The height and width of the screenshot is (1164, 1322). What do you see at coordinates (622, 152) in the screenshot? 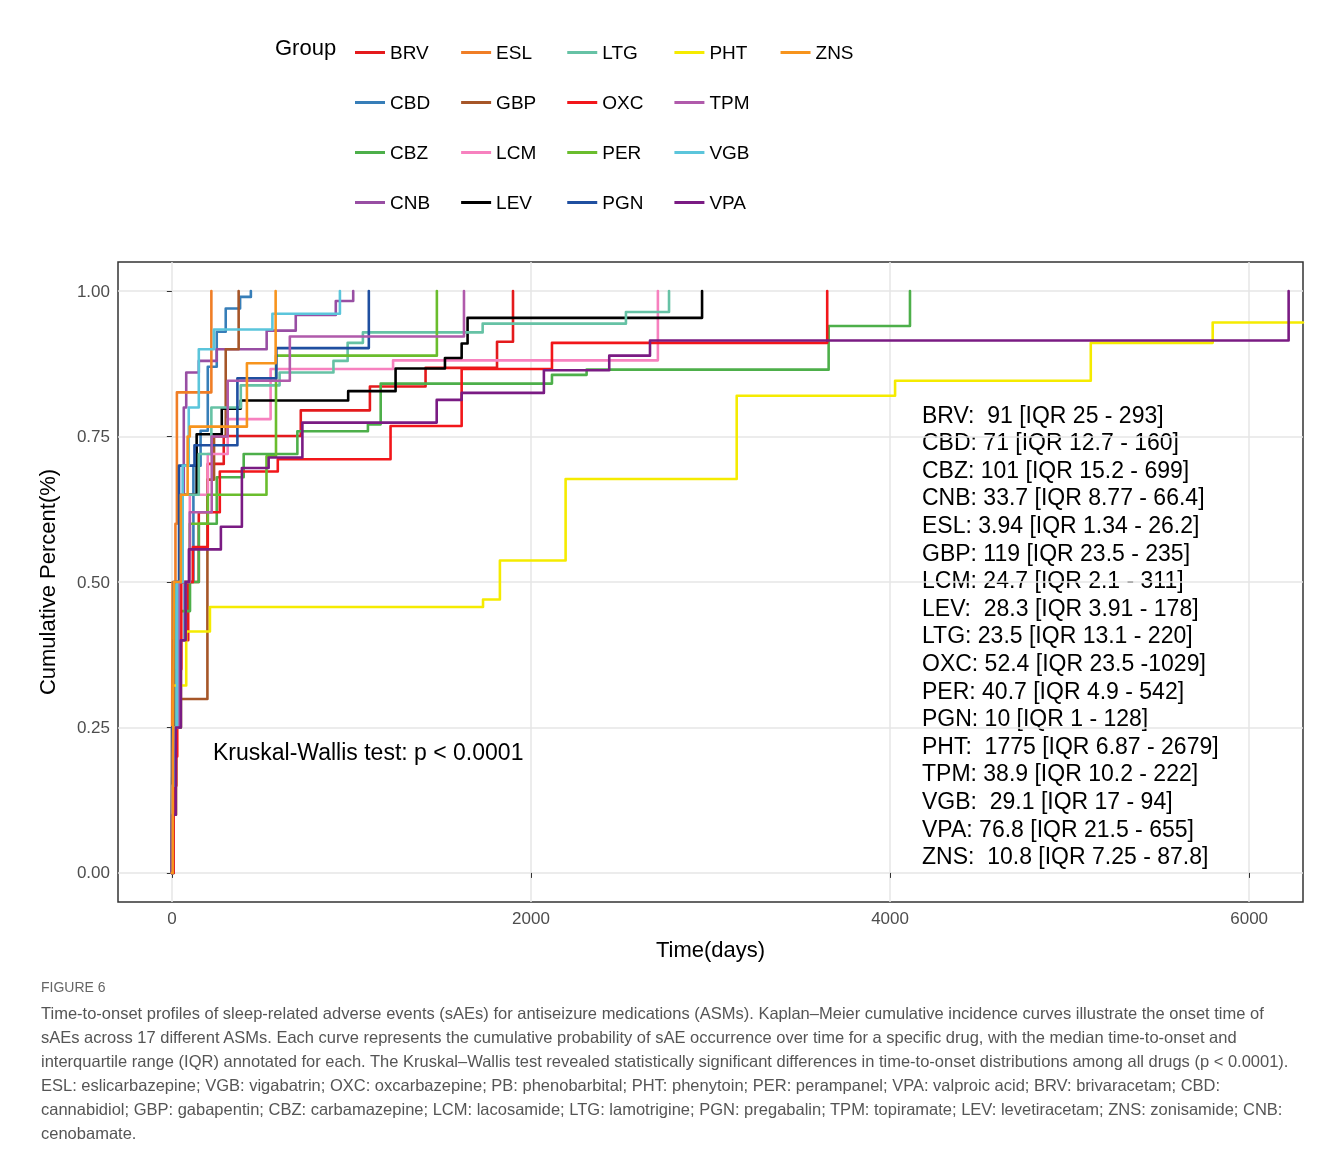
I see `legend-label: PER` at bounding box center [622, 152].